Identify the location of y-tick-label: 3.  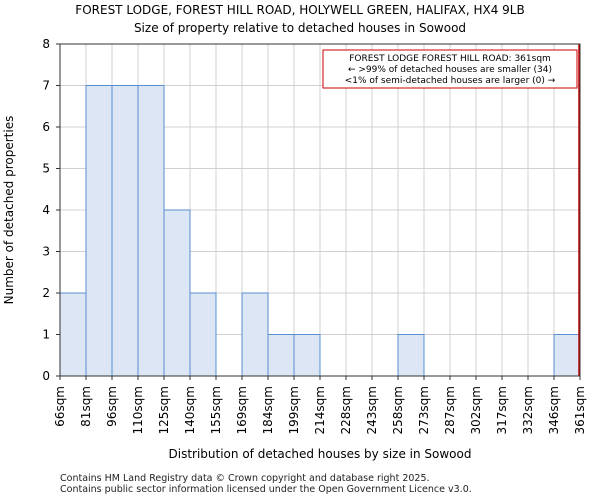
(46, 252).